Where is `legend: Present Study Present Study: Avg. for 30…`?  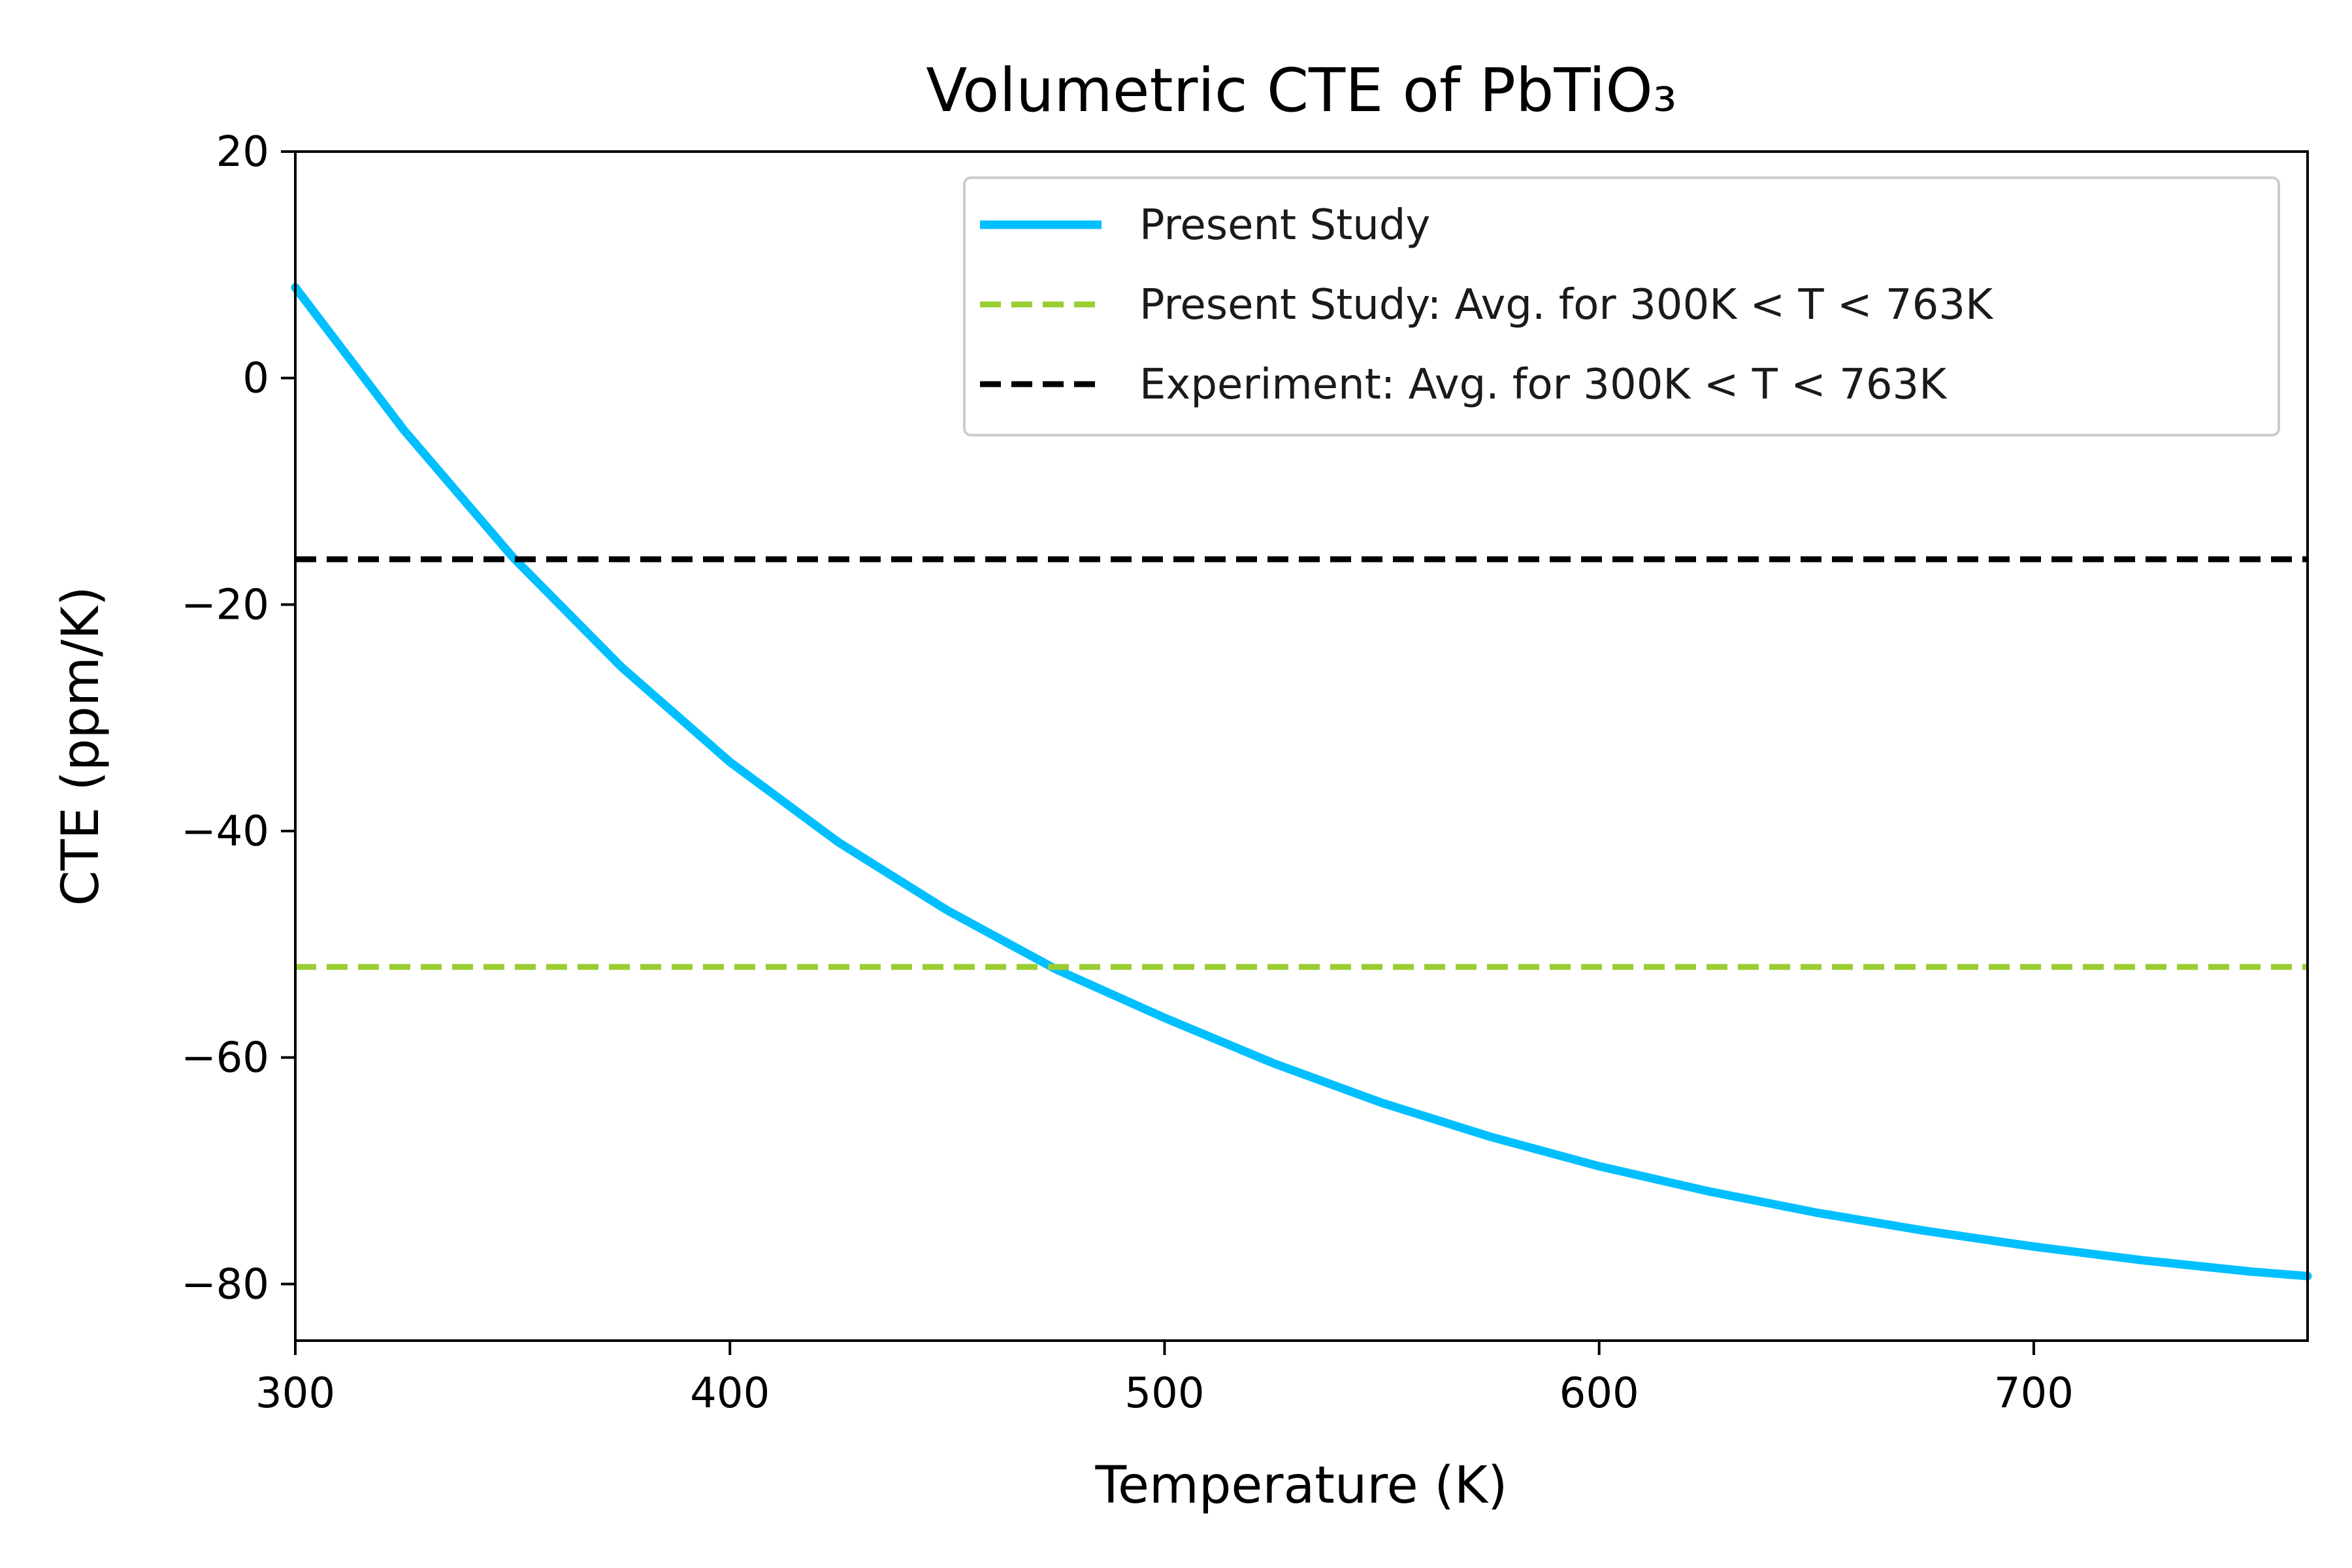 legend: Present Study Present Study: Avg. for 30… is located at coordinates (1621, 306).